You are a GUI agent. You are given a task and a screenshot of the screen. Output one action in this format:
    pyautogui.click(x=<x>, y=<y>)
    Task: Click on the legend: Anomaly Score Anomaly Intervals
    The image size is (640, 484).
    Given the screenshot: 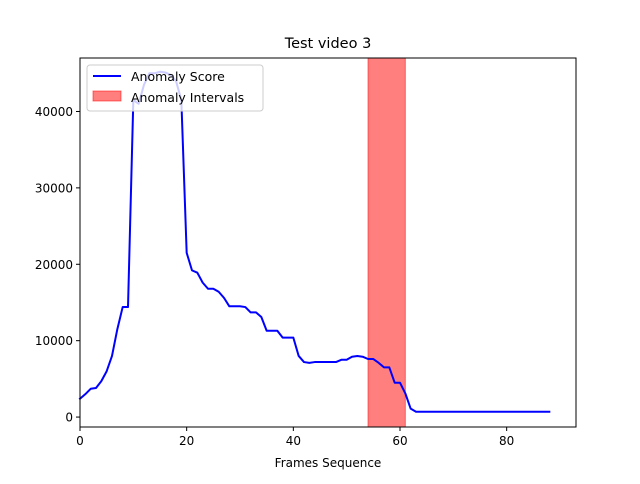 What is the action you would take?
    pyautogui.click(x=175, y=88)
    